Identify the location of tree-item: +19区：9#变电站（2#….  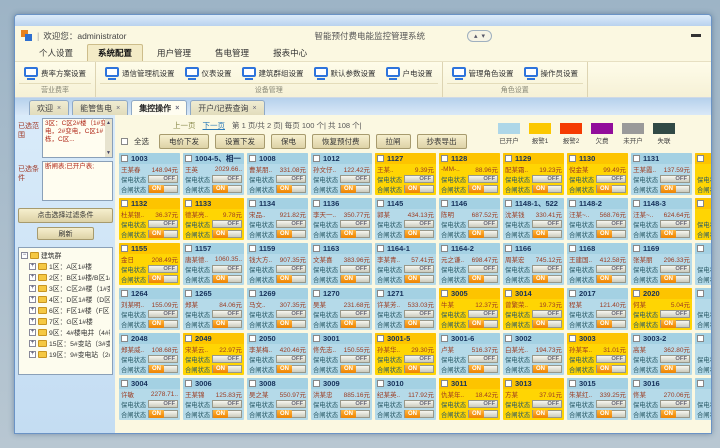
(65, 354).